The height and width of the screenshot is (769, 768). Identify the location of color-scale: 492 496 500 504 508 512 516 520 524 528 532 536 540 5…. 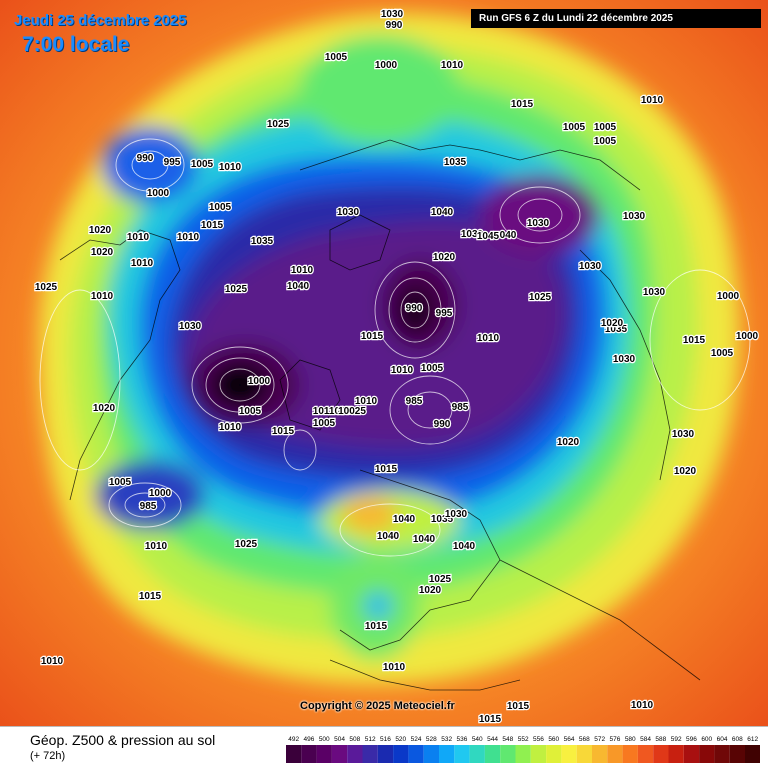
(523, 749).